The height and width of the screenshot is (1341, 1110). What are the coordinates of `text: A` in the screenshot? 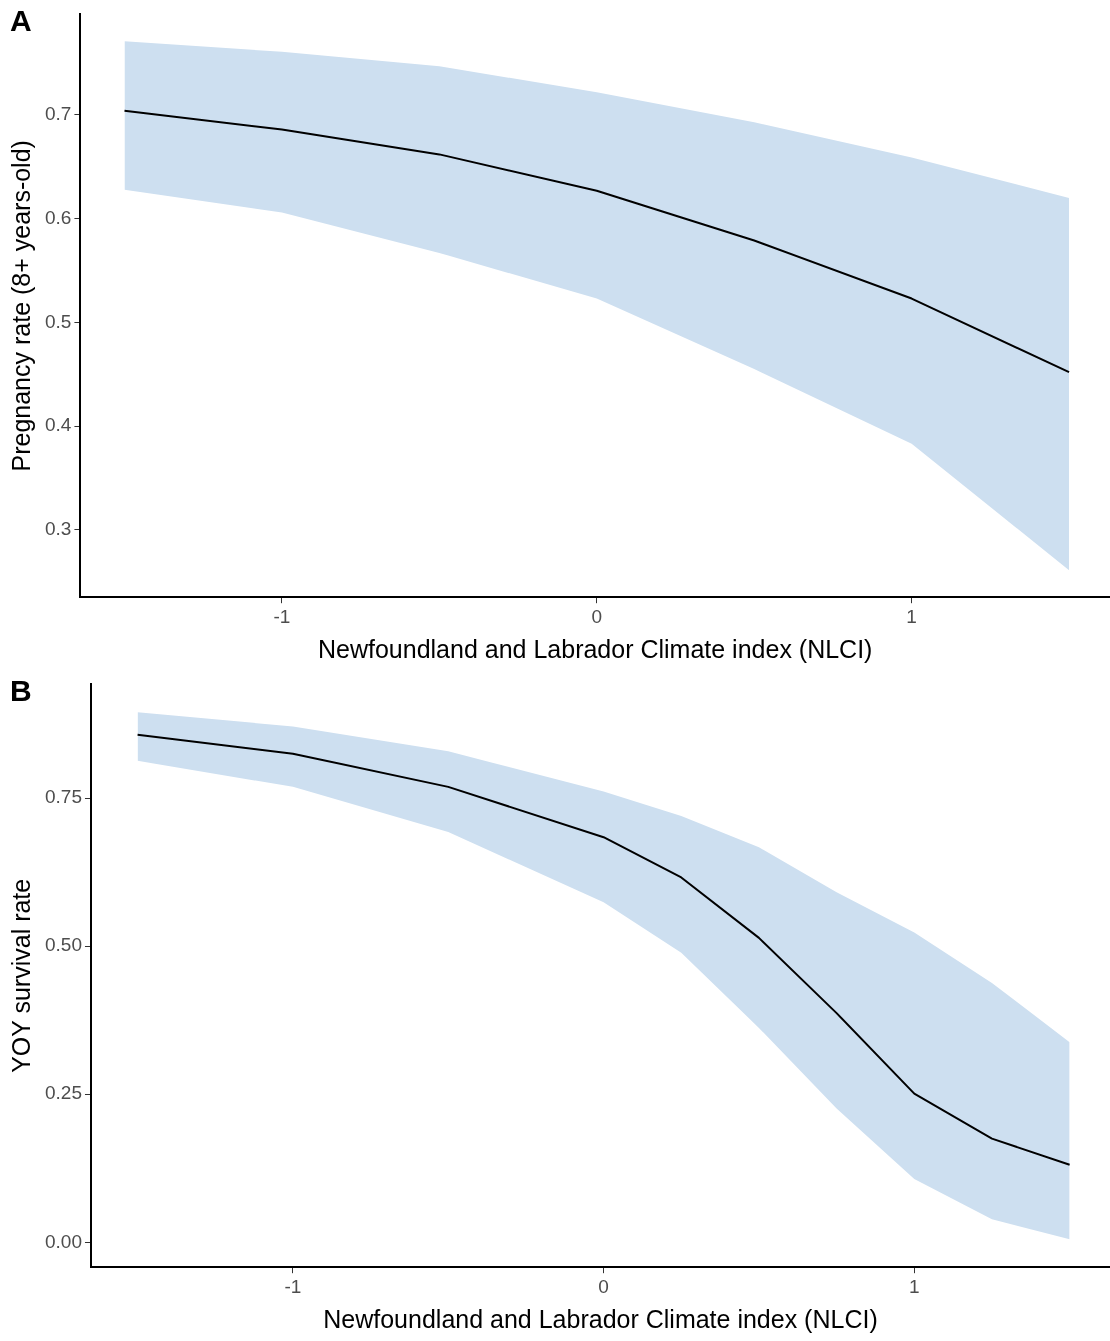 It's located at (21, 21).